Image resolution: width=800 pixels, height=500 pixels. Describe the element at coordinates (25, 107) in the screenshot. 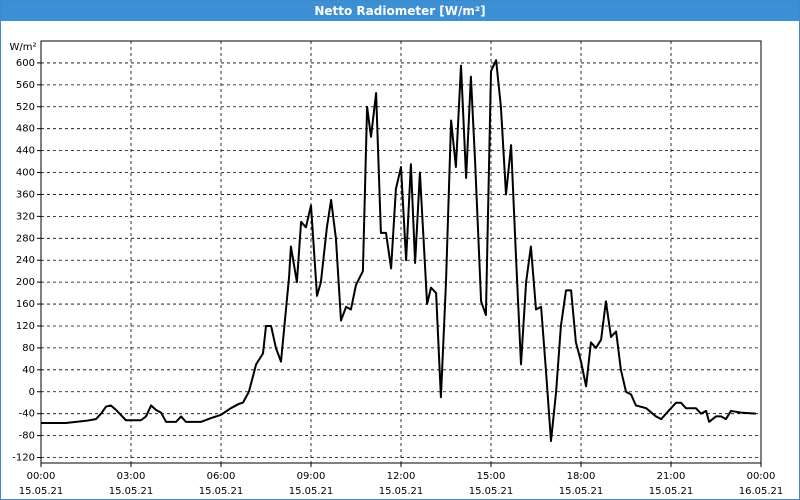

I see `y-tick-label: 520` at that location.